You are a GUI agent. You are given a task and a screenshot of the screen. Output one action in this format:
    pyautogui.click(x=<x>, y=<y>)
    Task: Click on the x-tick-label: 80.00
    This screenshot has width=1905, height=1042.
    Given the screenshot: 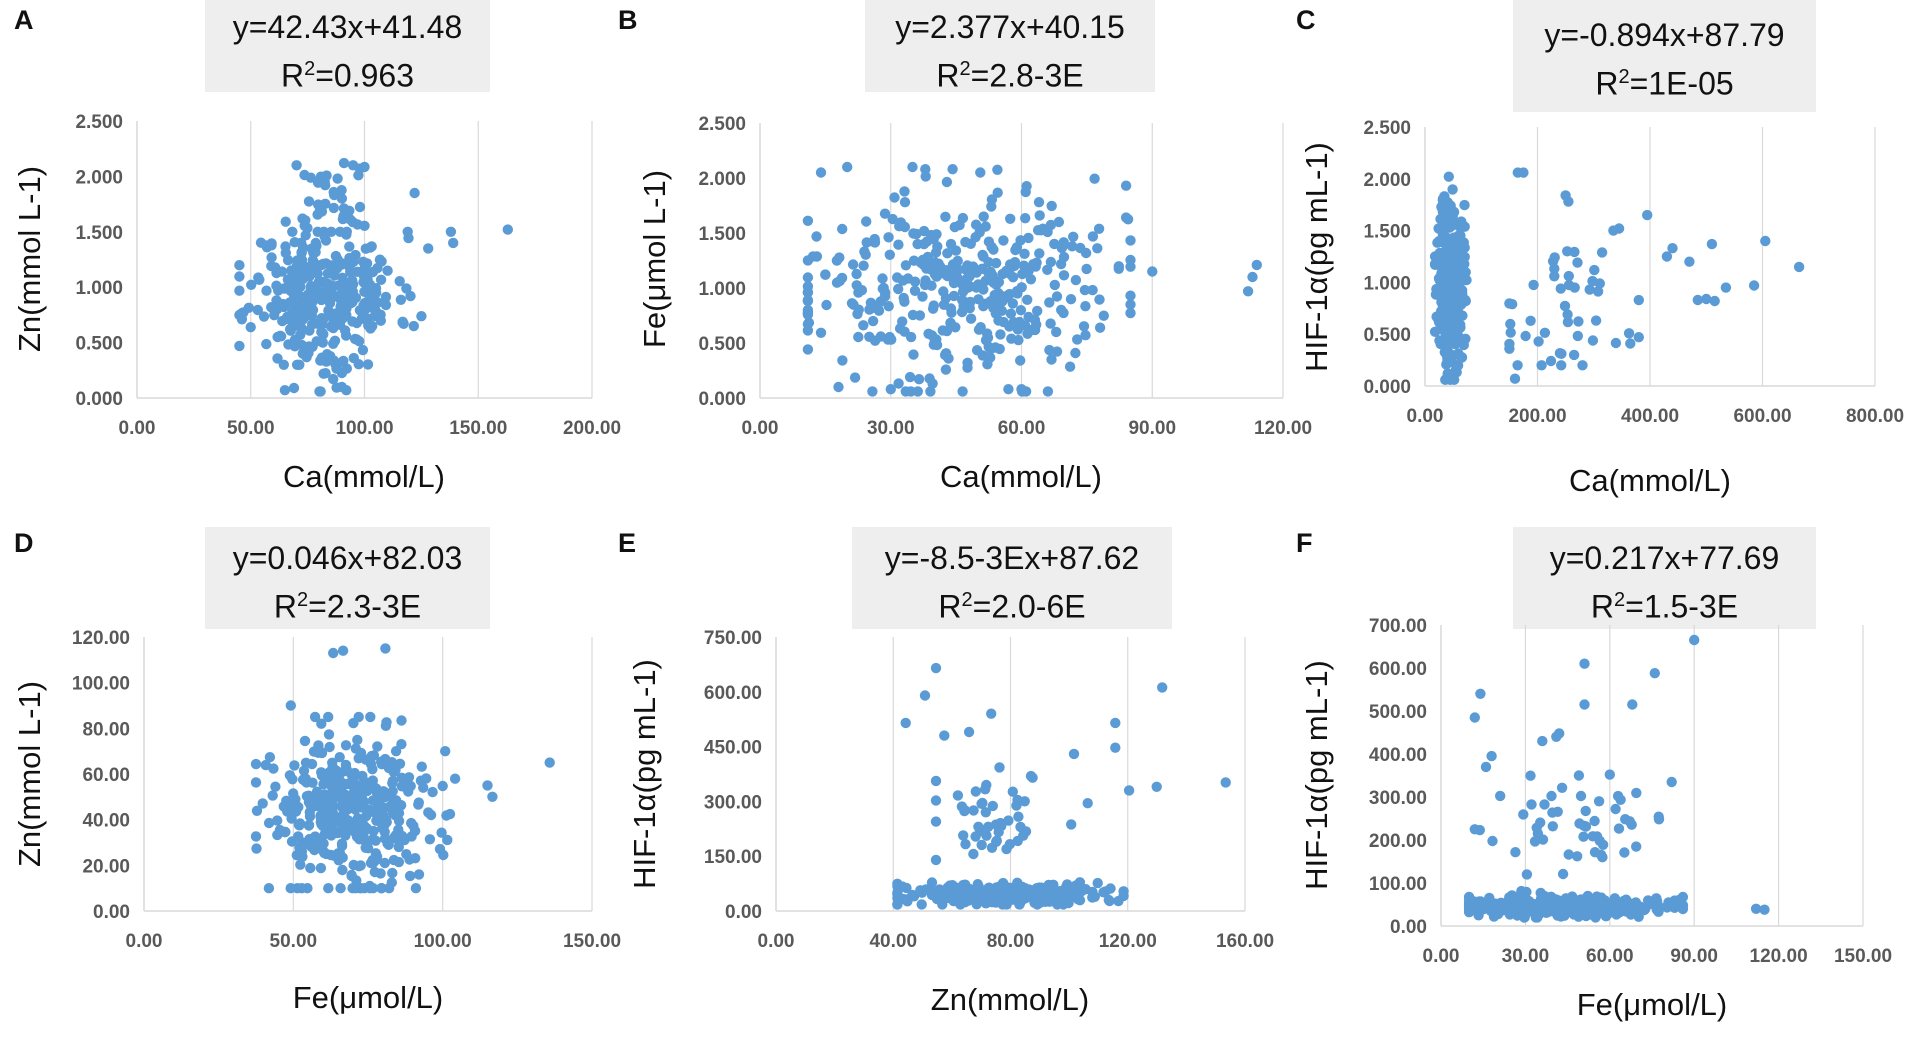 What is the action you would take?
    pyautogui.click(x=1011, y=941)
    